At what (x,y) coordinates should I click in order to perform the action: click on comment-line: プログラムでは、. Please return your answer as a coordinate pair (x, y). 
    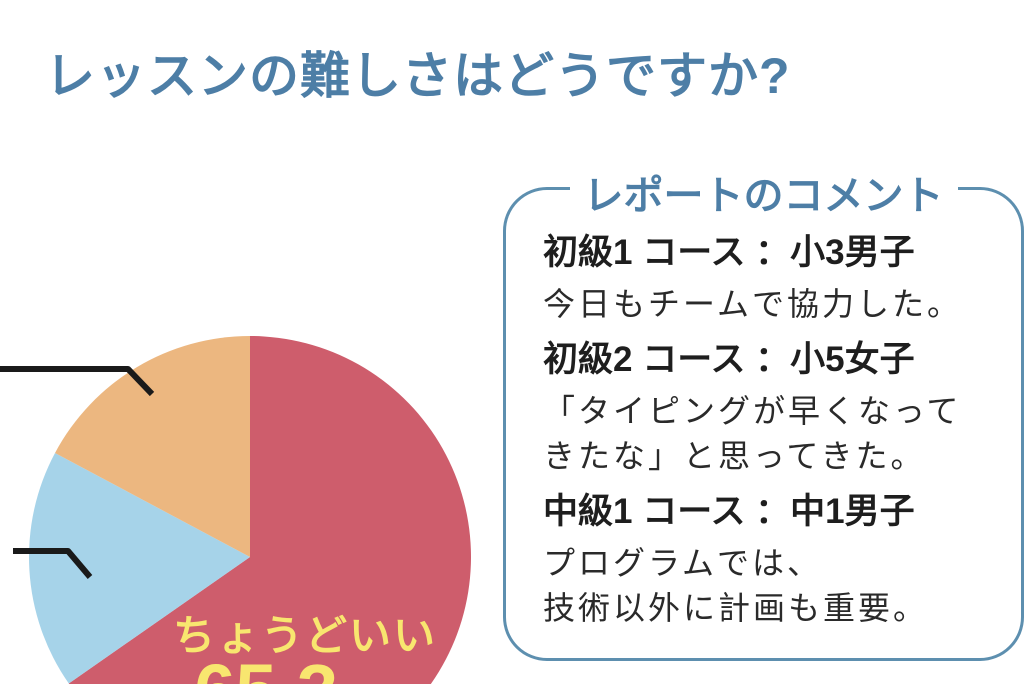
    Looking at the image, I should click on (683, 562).